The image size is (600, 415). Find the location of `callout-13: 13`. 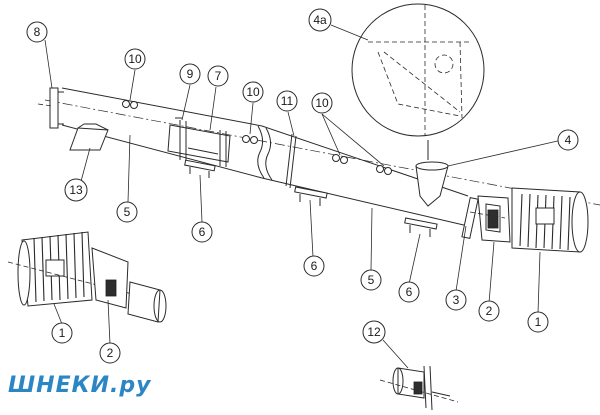

callout-13: 13 is located at coordinates (76, 190).